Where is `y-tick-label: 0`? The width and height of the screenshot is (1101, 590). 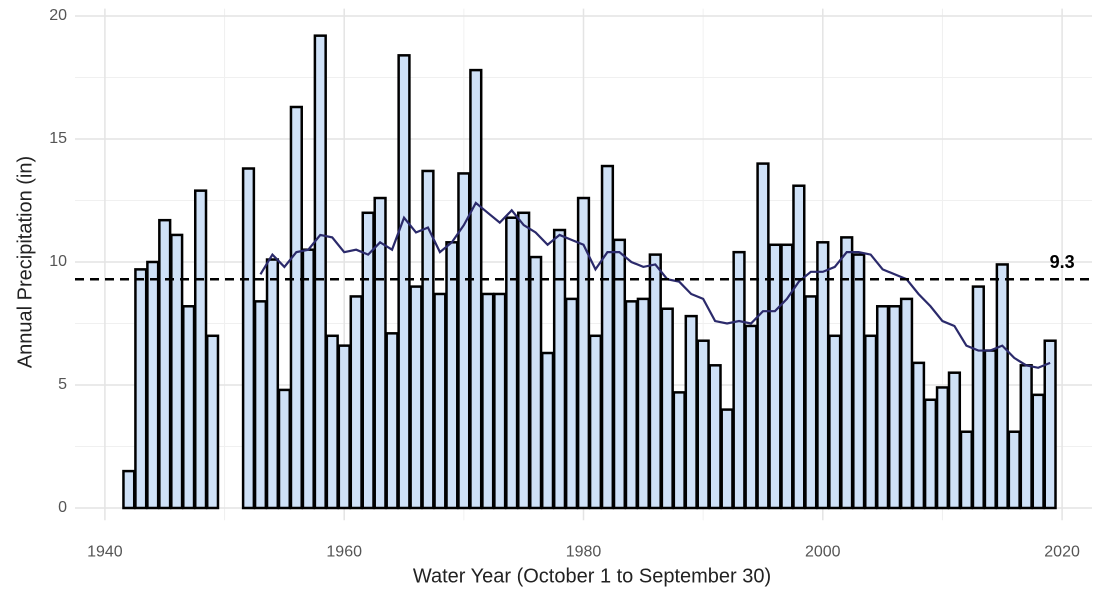 y-tick-label: 0 is located at coordinates (62, 507).